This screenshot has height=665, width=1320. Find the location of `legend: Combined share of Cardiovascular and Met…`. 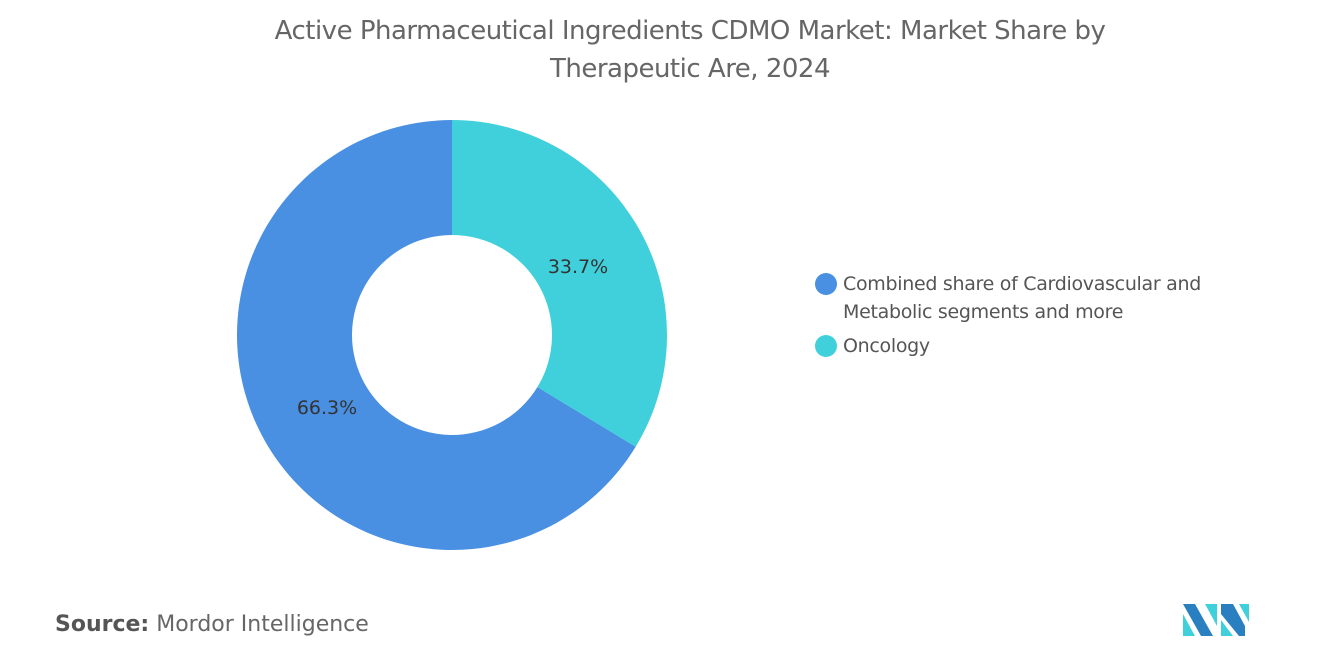

legend: Combined share of Cardiovascular and Met… is located at coordinates (1029, 318).